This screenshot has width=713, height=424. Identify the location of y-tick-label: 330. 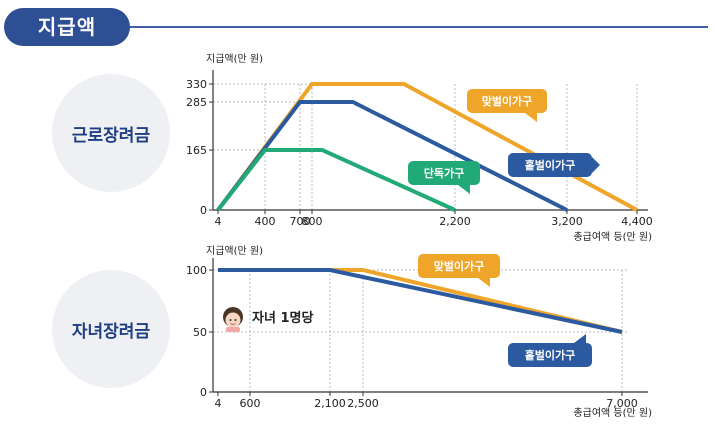
(196, 84).